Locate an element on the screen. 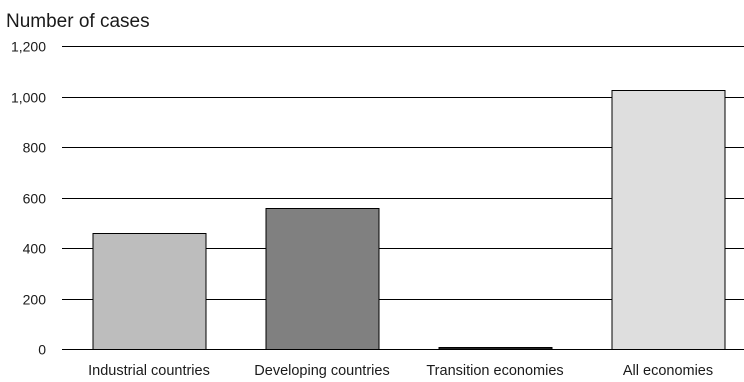 This screenshot has width=744, height=382. bar-all-economies is located at coordinates (668, 220).